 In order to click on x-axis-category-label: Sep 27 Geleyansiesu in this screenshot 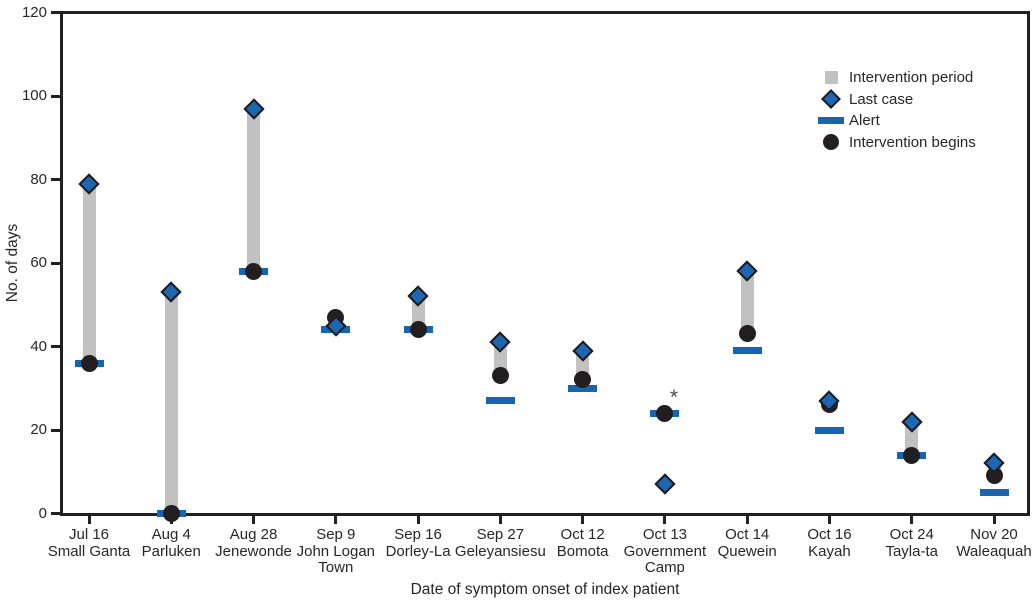, I will do `click(500, 543)`.